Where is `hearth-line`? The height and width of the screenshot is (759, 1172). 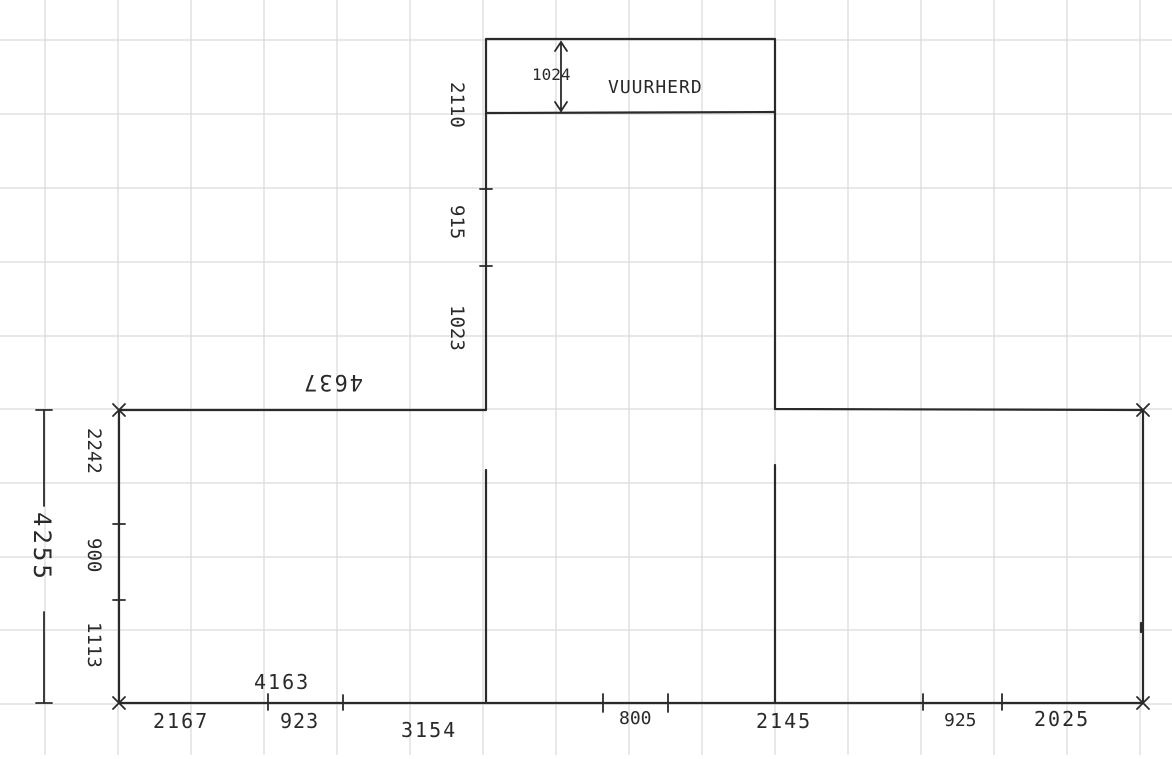 hearth-line is located at coordinates (630, 112).